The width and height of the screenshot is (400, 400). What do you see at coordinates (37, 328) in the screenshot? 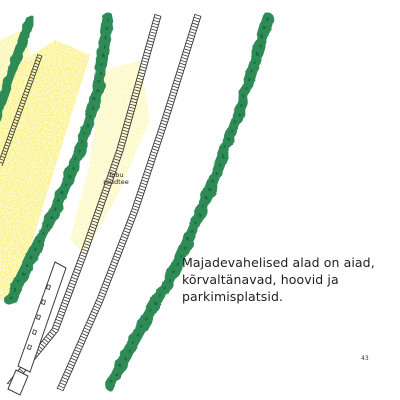
I see `train` at bounding box center [37, 328].